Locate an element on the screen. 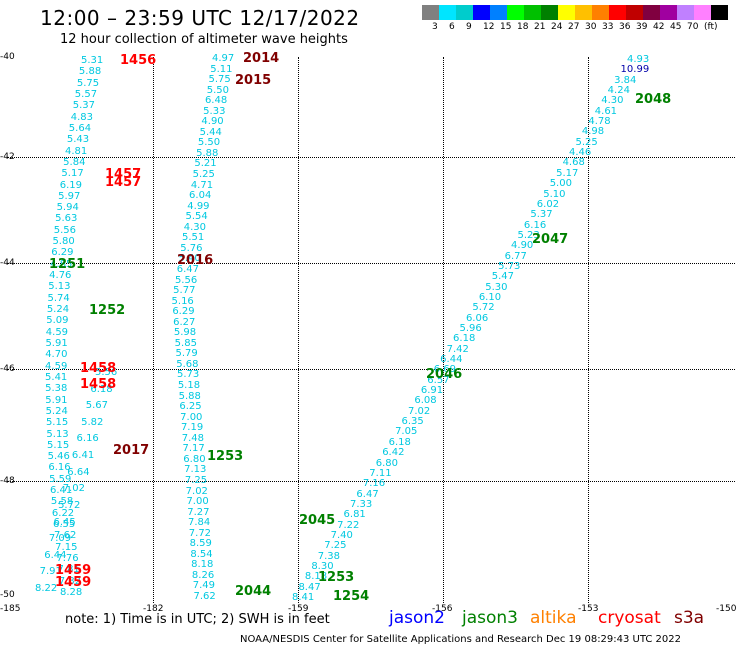 The height and width of the screenshot is (650, 740). swh-value-label: 8.22 is located at coordinates (46, 588).